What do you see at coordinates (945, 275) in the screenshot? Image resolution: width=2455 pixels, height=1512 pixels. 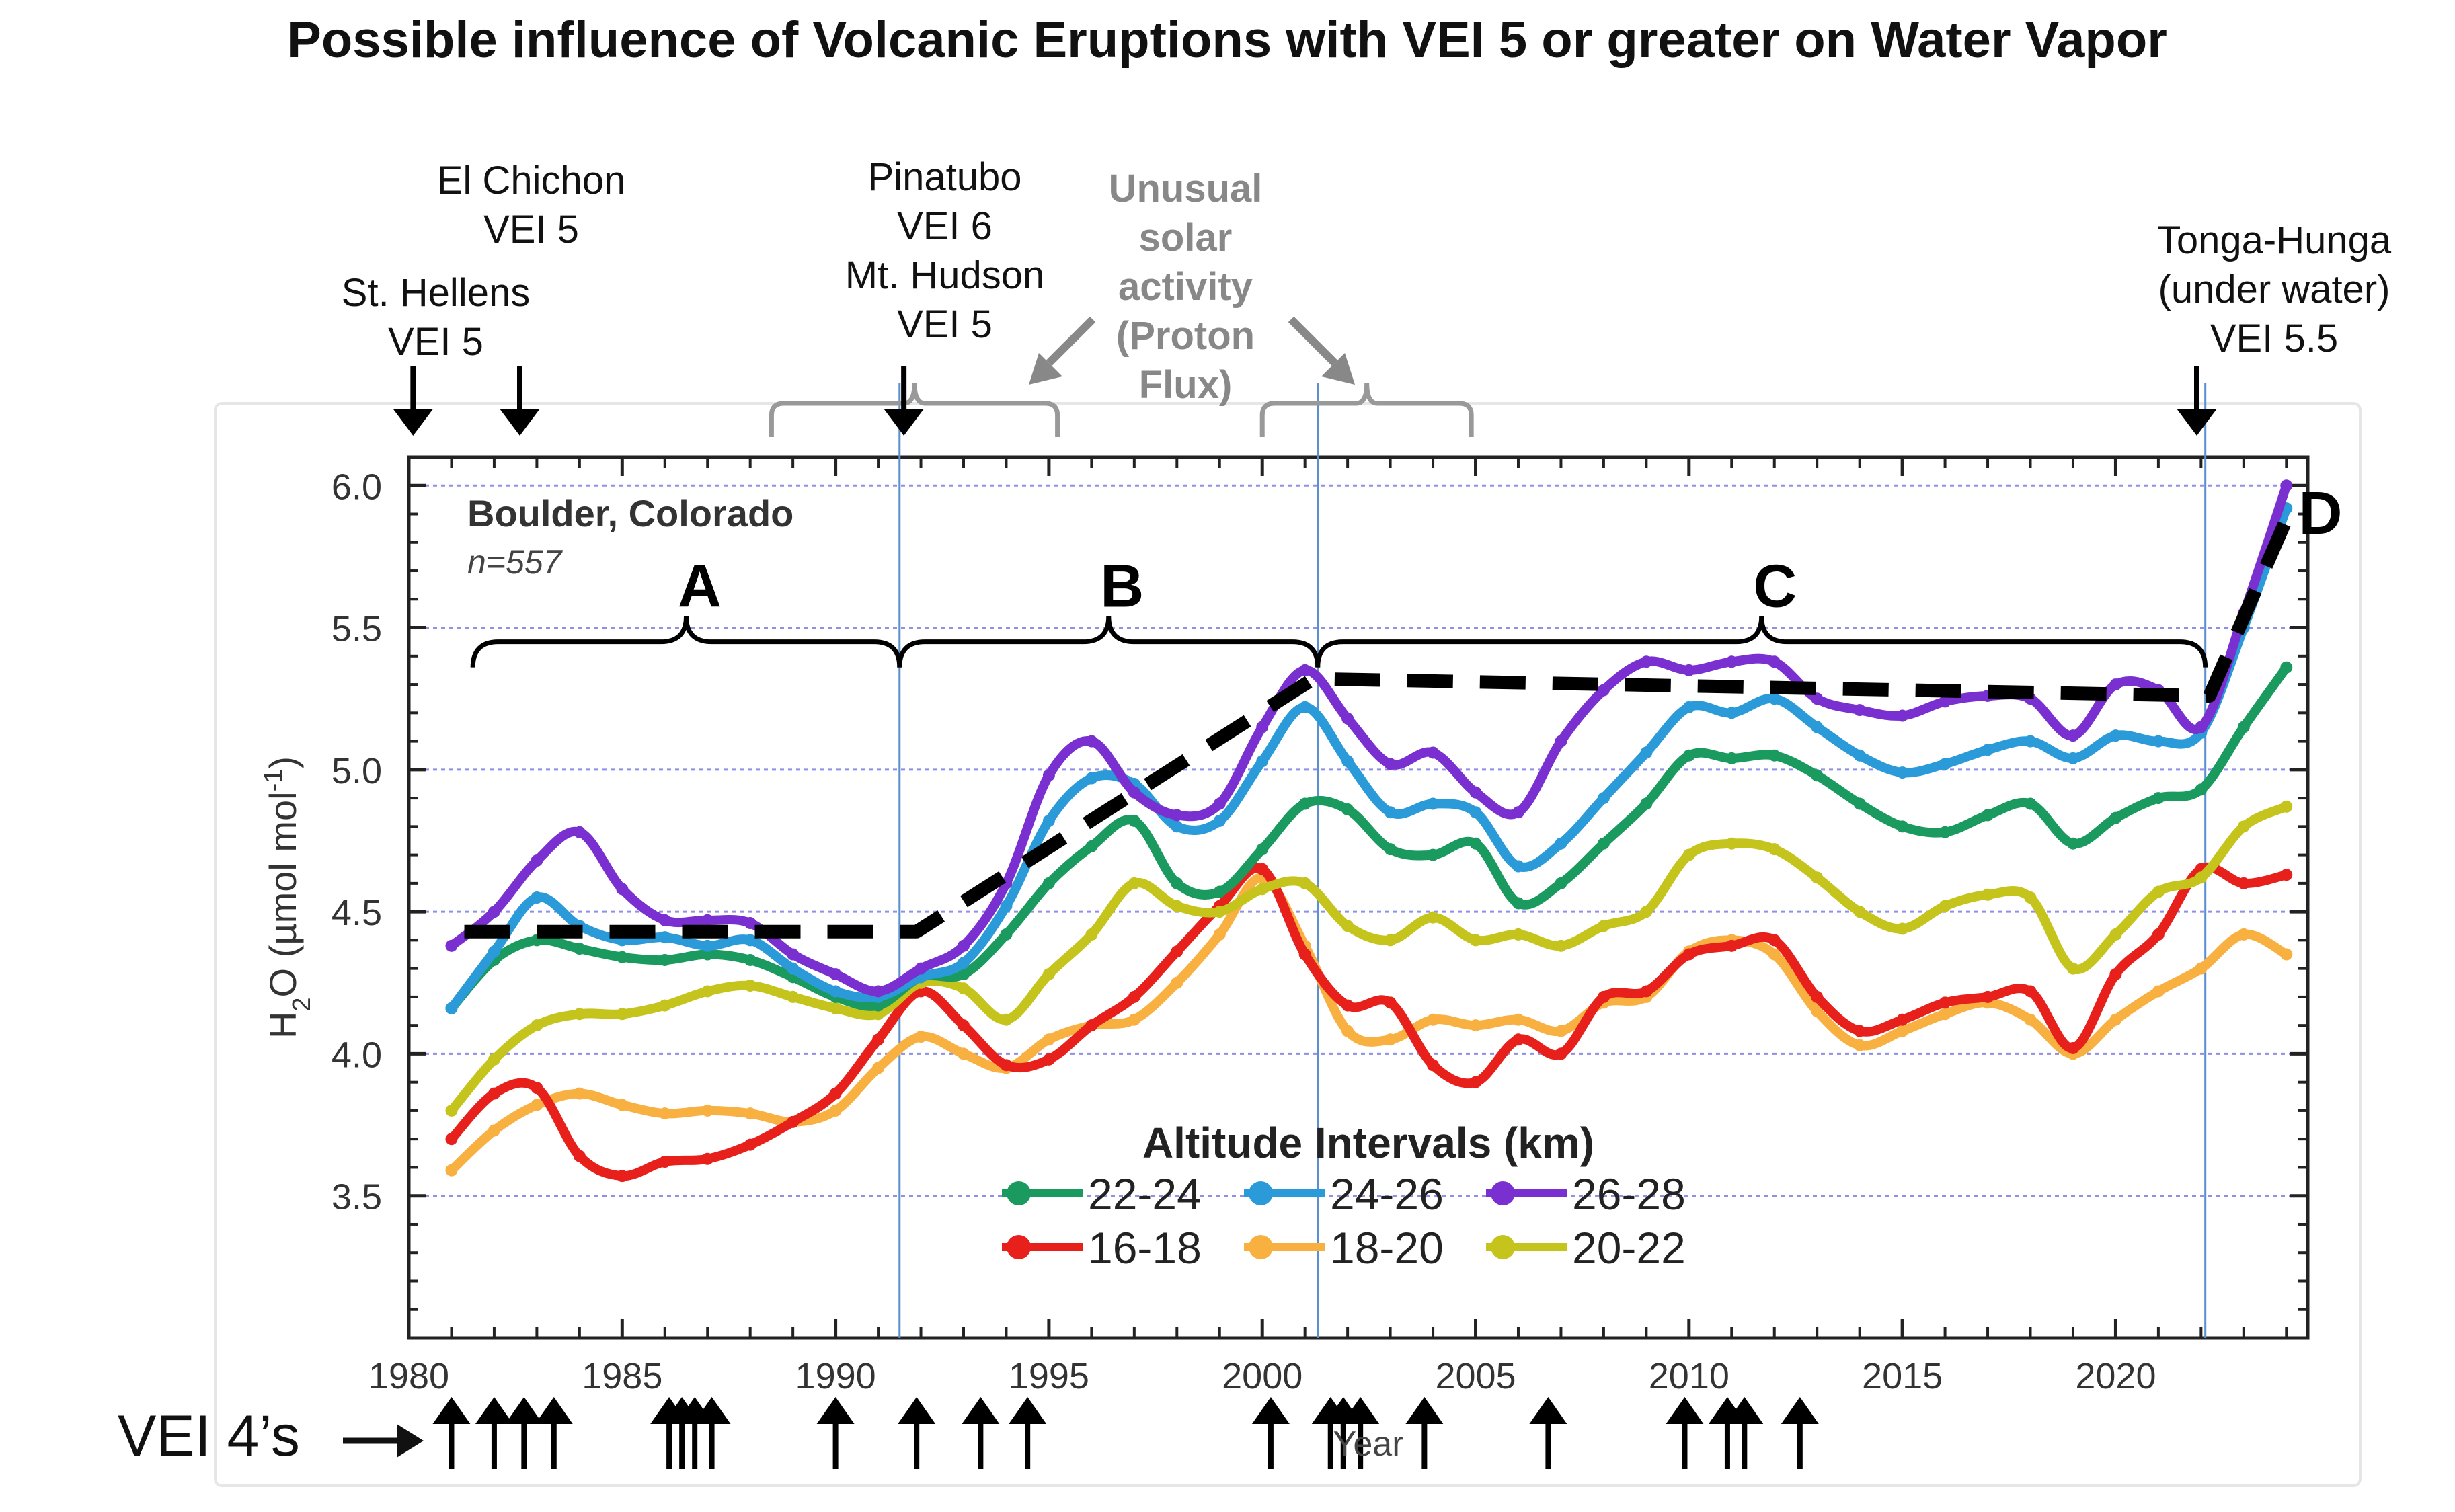 I see `vei5-label: Mt. Hudson` at bounding box center [945, 275].